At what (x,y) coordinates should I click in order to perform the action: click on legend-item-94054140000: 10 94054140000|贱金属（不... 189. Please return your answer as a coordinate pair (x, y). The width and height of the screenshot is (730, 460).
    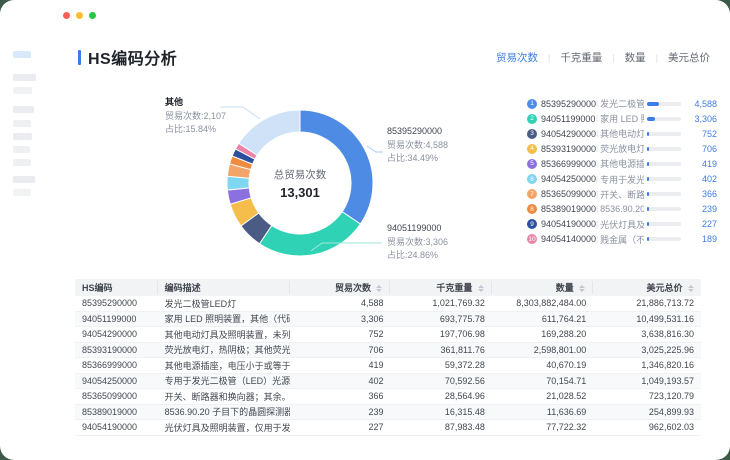
    Looking at the image, I should click on (622, 239).